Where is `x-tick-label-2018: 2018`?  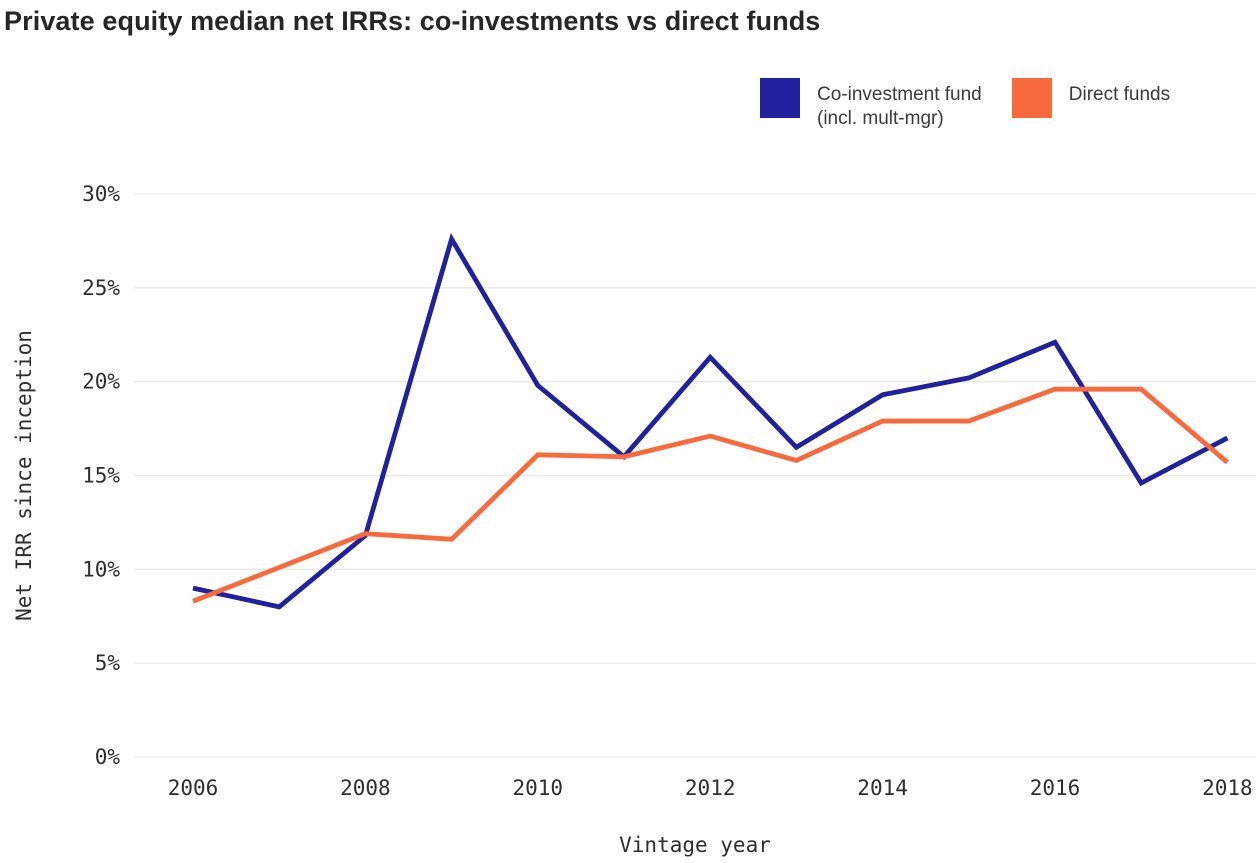 x-tick-label-2018: 2018 is located at coordinates (1227, 788).